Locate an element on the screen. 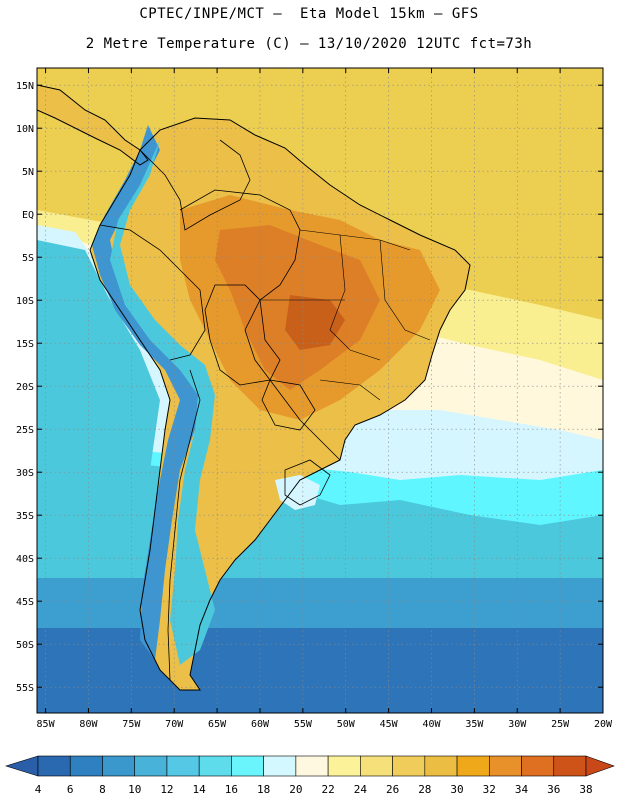  lon-tick-label: 85W is located at coordinates (46, 724).